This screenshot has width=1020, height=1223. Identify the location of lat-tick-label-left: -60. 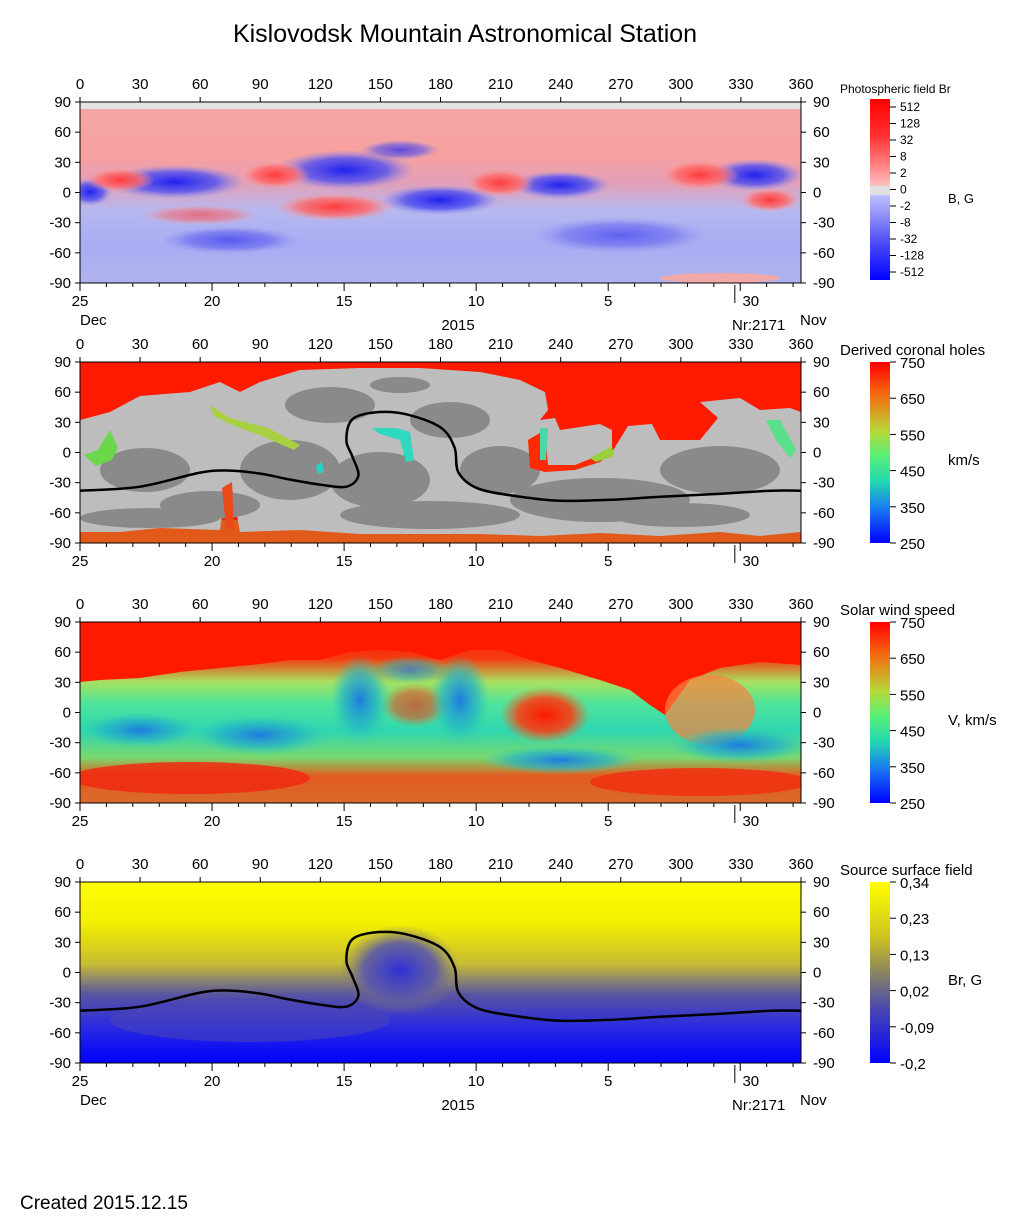
(60, 1033).